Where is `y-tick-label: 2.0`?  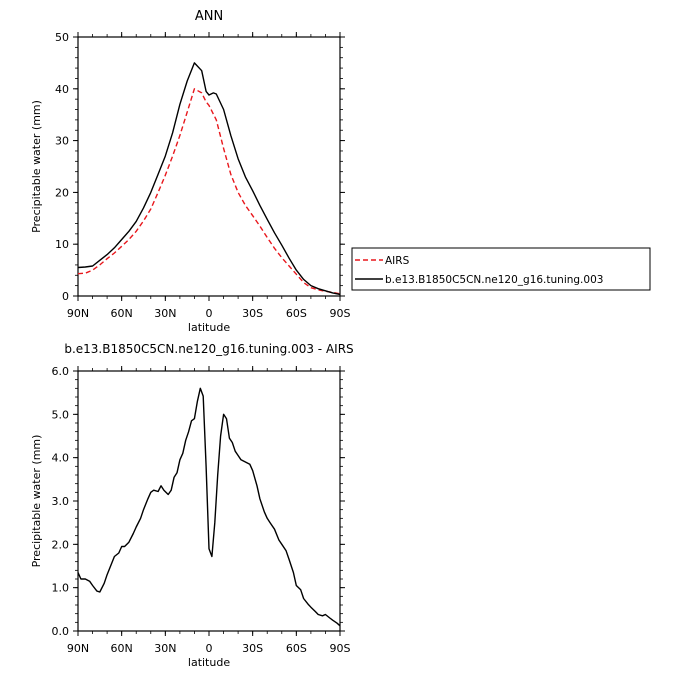 y-tick-label: 2.0 is located at coordinates (61, 544).